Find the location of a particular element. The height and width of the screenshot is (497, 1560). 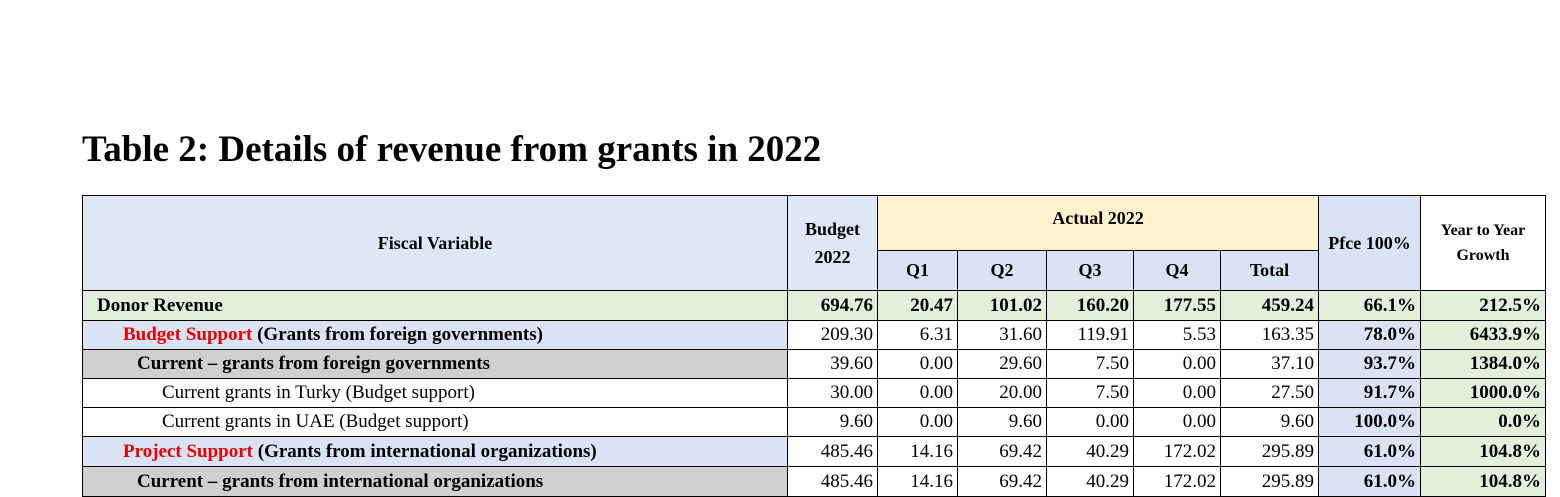

header-cell: Fiscal Variable is located at coordinates (435, 243).